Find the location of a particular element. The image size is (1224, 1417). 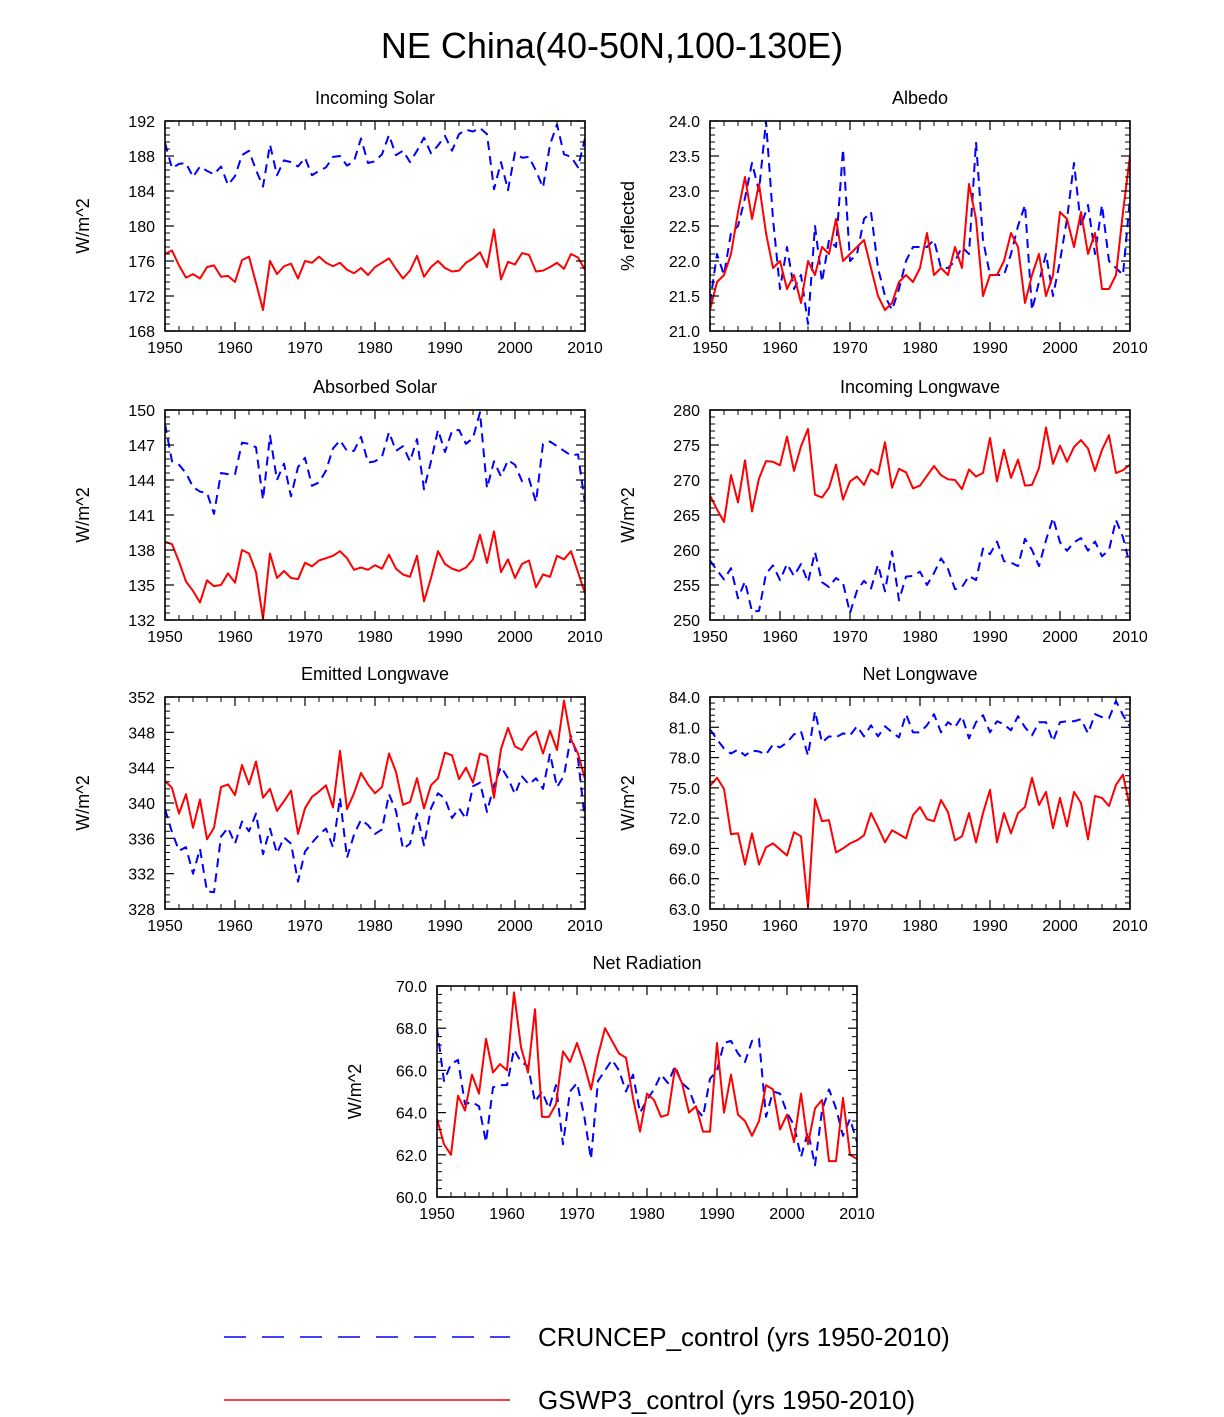

y-tick-label: 328 is located at coordinates (141, 910).